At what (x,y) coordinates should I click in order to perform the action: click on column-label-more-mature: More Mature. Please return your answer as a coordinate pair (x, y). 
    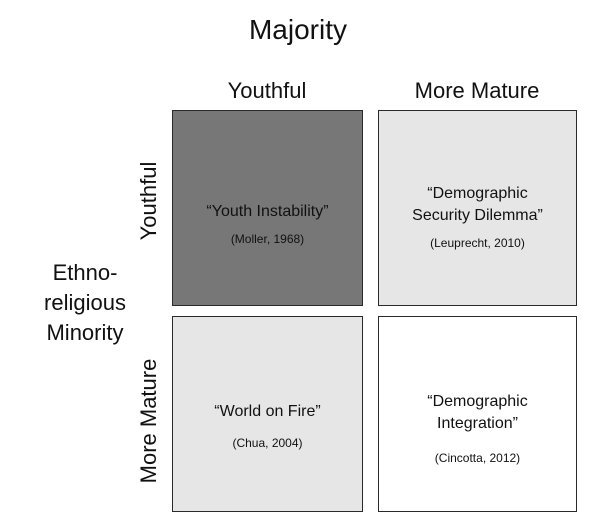
    Looking at the image, I should click on (477, 90).